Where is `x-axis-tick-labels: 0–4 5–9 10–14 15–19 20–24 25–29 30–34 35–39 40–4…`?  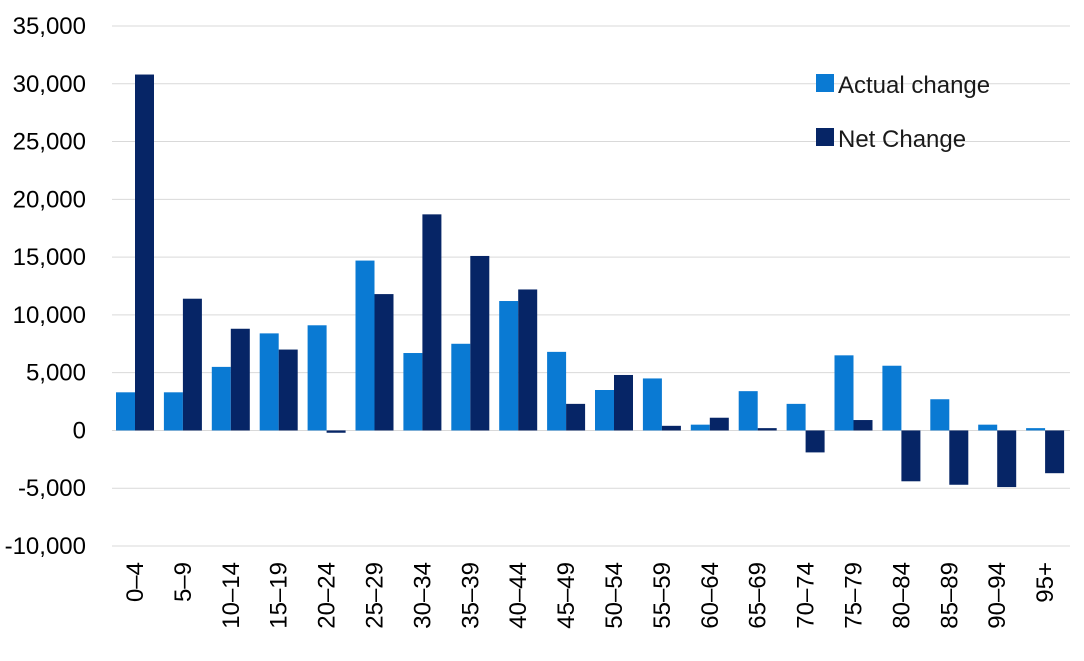 x-axis-tick-labels: 0–4 5–9 10–14 15–19 20–24 25–29 30–34 35–39 40–4… is located at coordinates (590, 595).